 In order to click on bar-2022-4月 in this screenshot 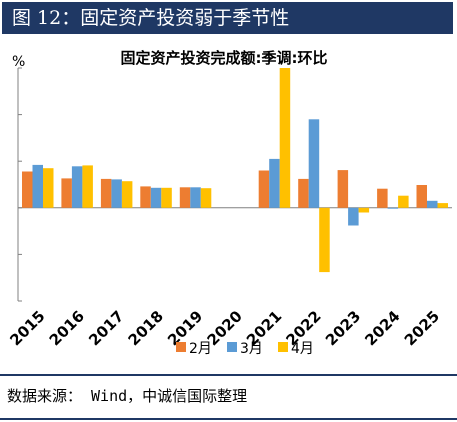, I will do `click(324, 240)`.